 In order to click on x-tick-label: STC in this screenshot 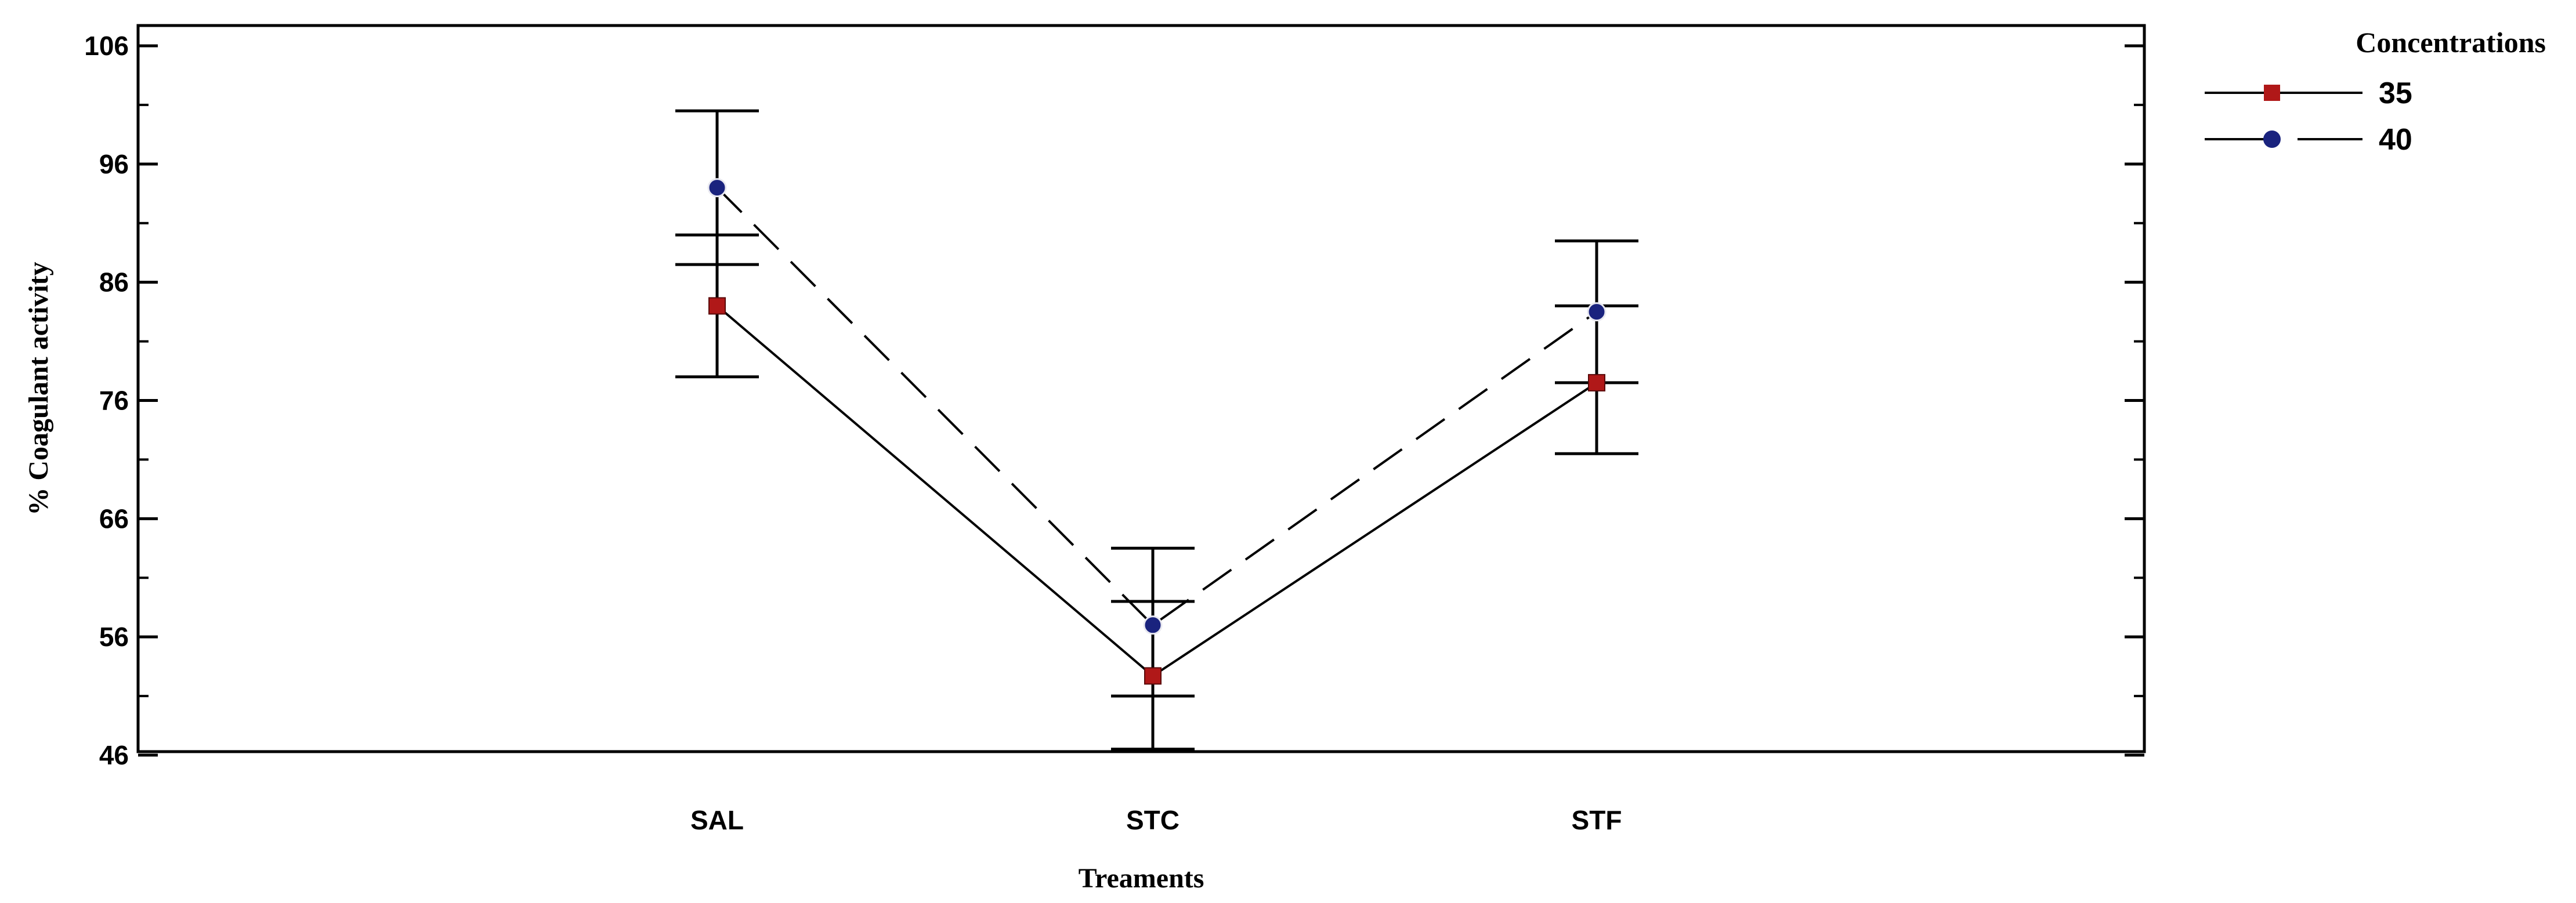, I will do `click(1153, 820)`.